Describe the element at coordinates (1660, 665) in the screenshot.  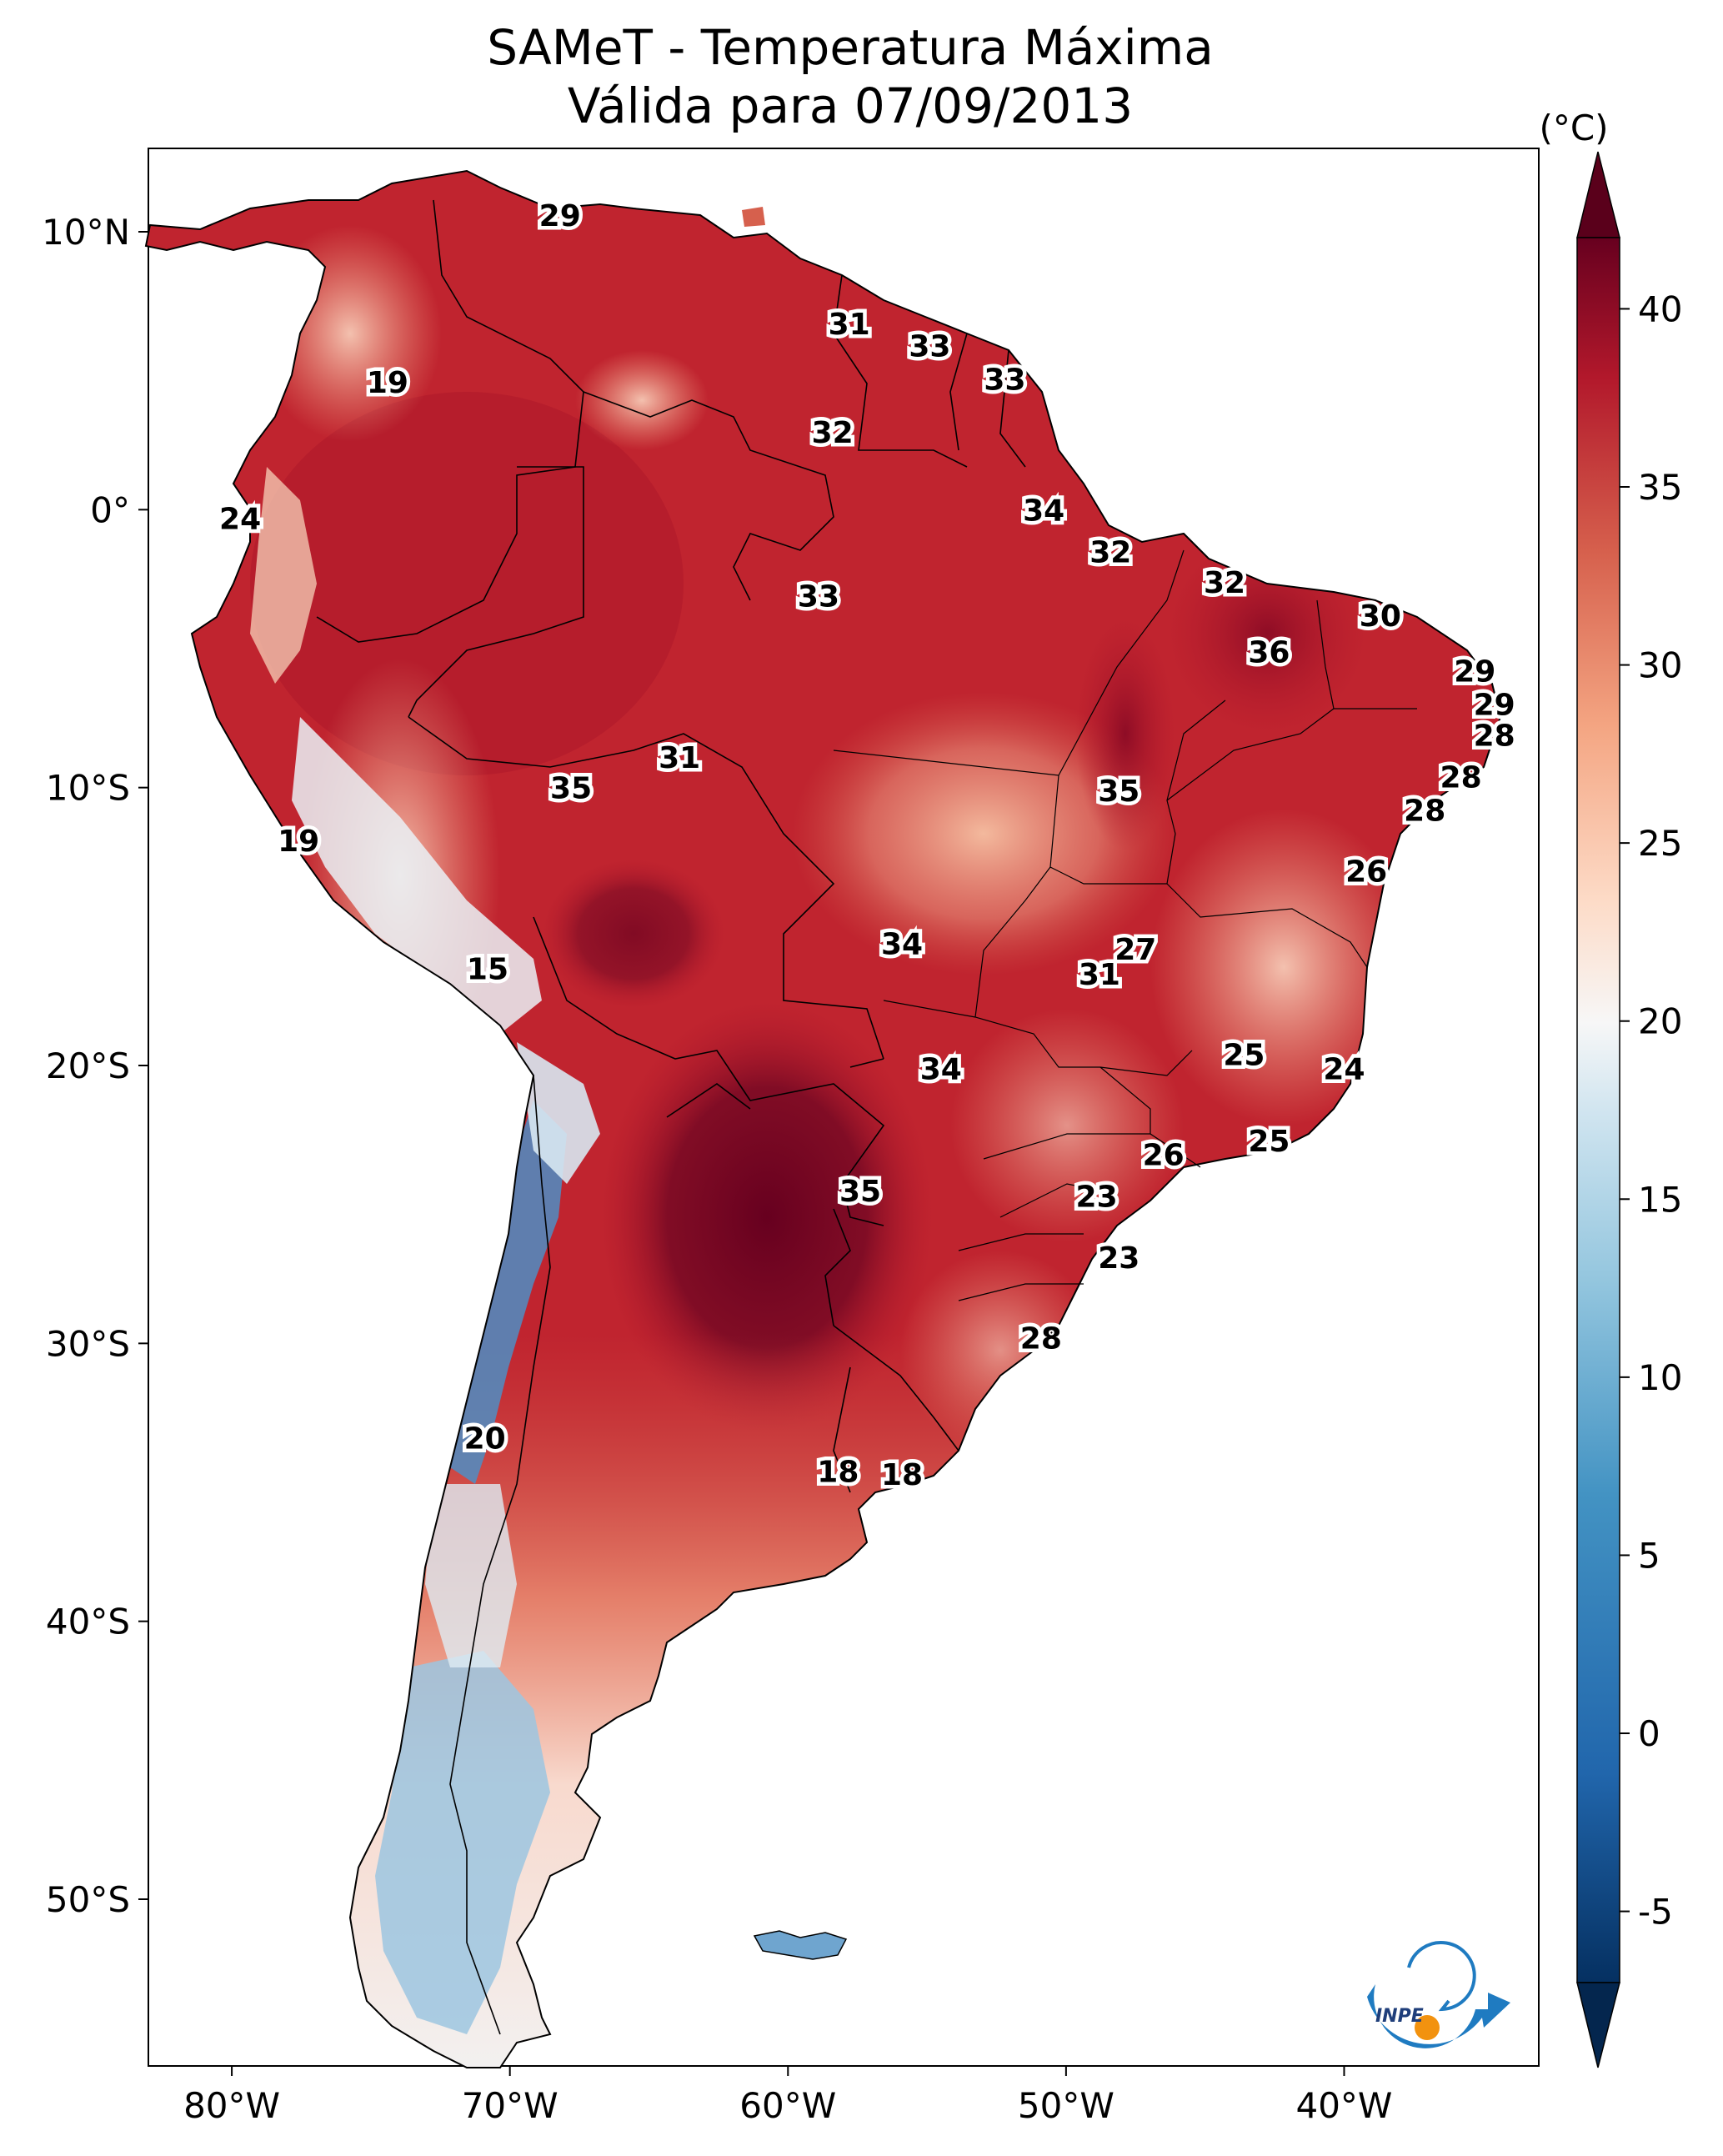
I see `colorbar-tick-label: 30` at that location.